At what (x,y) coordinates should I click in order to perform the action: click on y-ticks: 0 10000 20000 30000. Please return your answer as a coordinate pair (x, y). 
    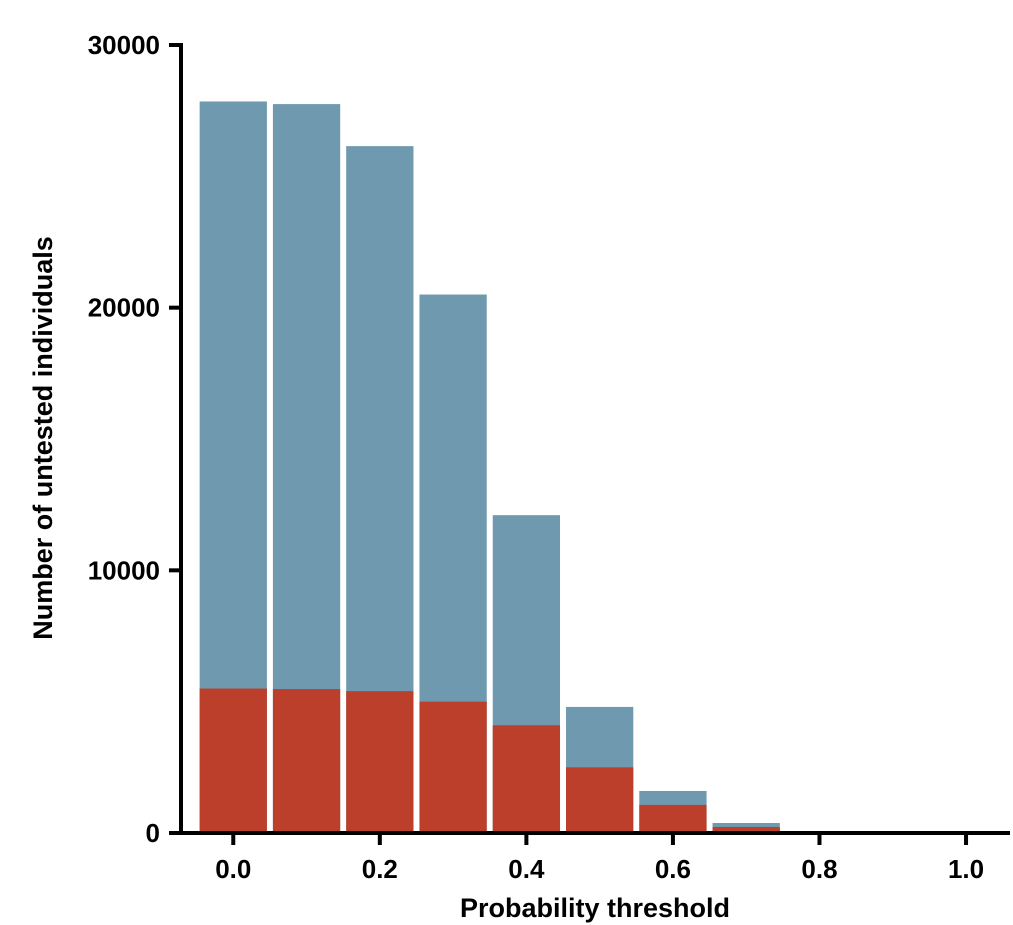
    Looking at the image, I should click on (134, 439).